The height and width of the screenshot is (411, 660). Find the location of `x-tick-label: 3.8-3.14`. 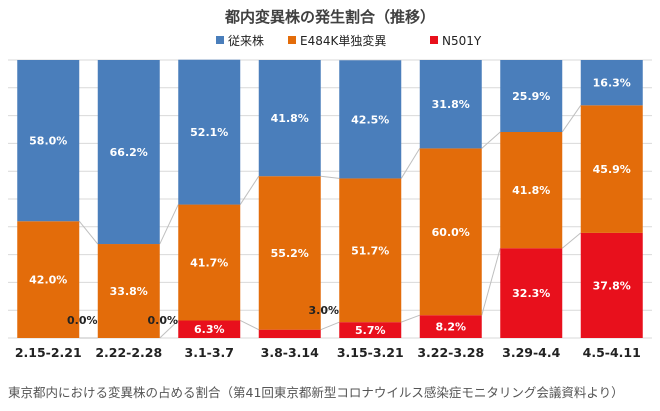

x-tick-label: 3.8-3.14 is located at coordinates (290, 352).